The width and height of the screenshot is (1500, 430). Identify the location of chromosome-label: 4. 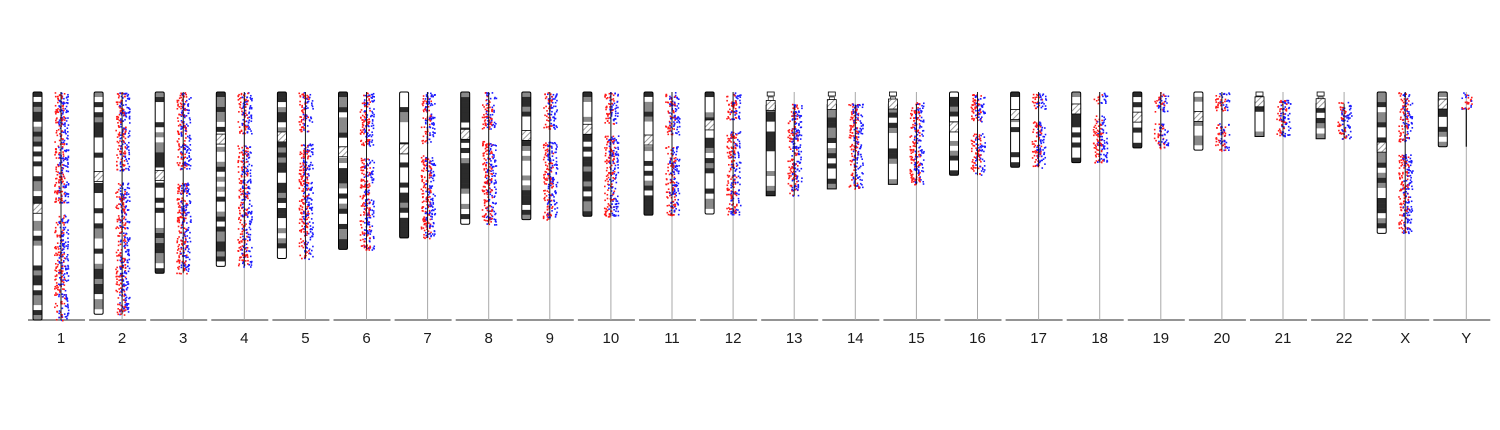
(244, 338).